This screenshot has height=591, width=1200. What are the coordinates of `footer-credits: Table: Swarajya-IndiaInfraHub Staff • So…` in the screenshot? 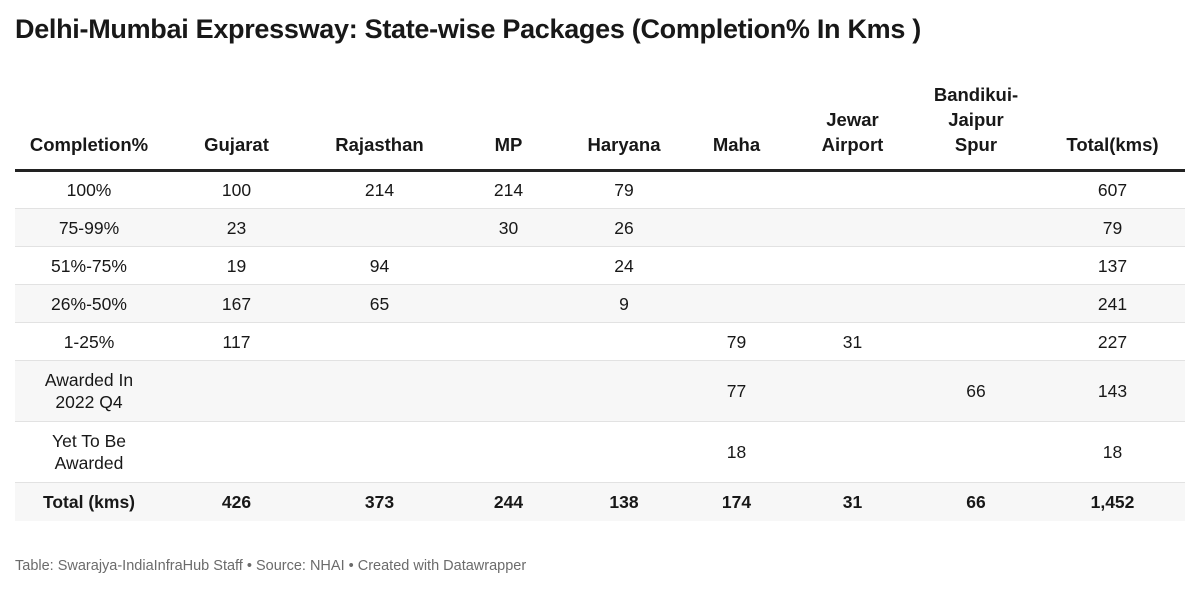 It's located at (271, 566).